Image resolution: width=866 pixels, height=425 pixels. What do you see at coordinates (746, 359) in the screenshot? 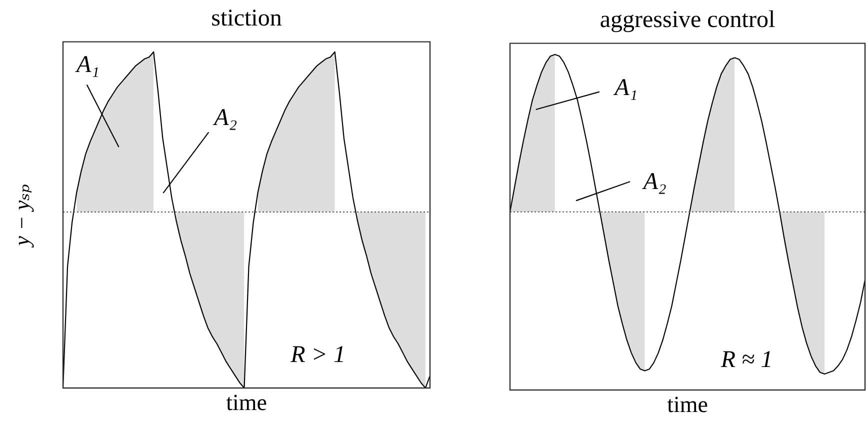
I see `annotation: R ≈ 1` at bounding box center [746, 359].